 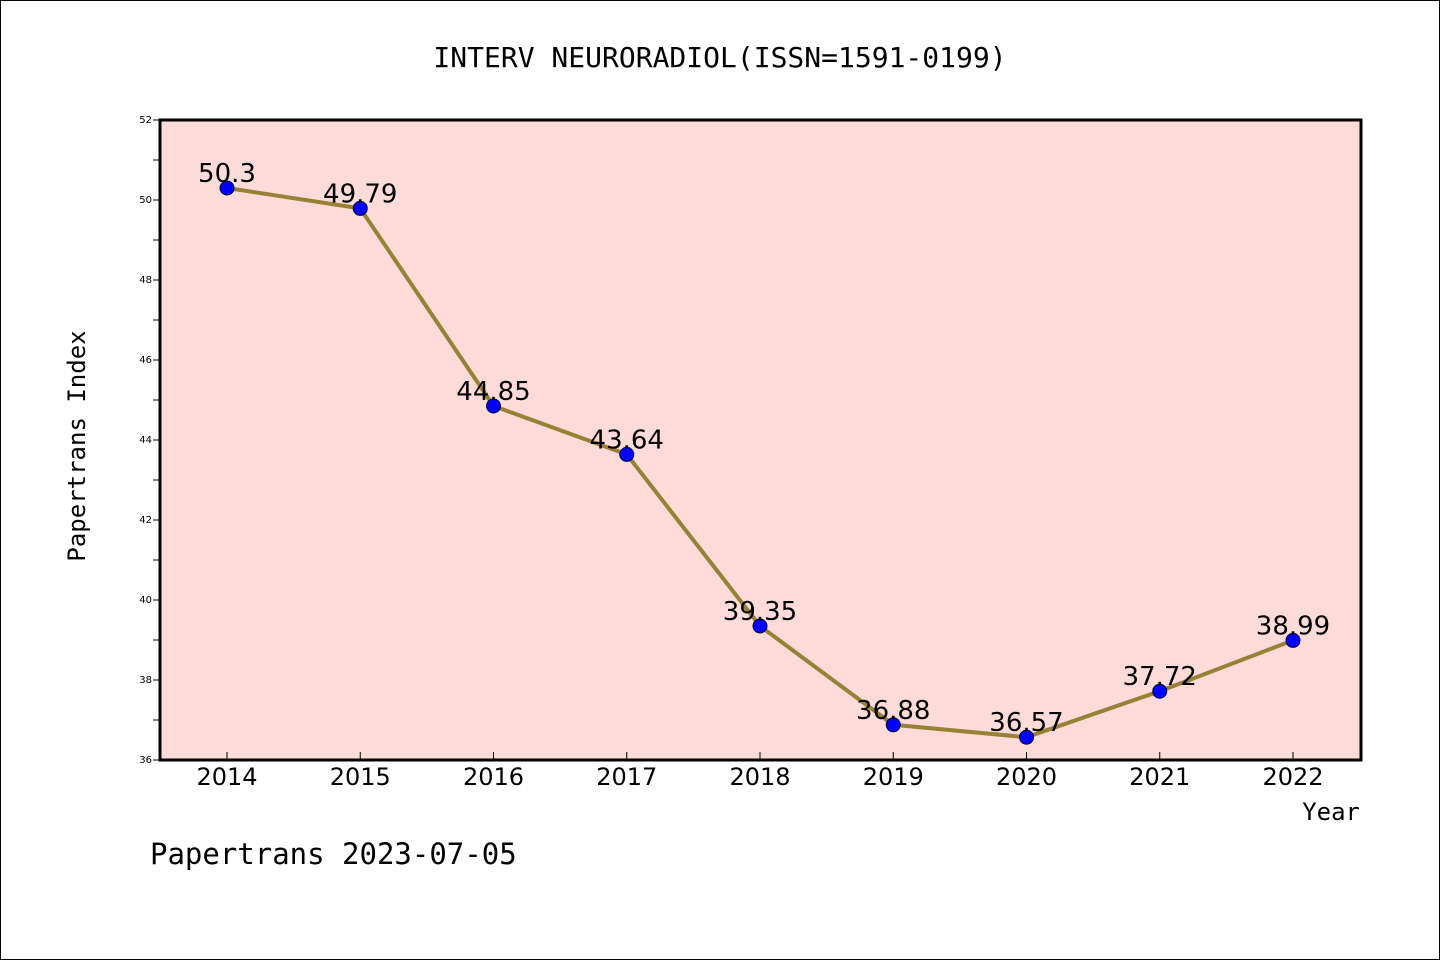 What do you see at coordinates (760, 612) in the screenshot?
I see `data-label: 39.35` at bounding box center [760, 612].